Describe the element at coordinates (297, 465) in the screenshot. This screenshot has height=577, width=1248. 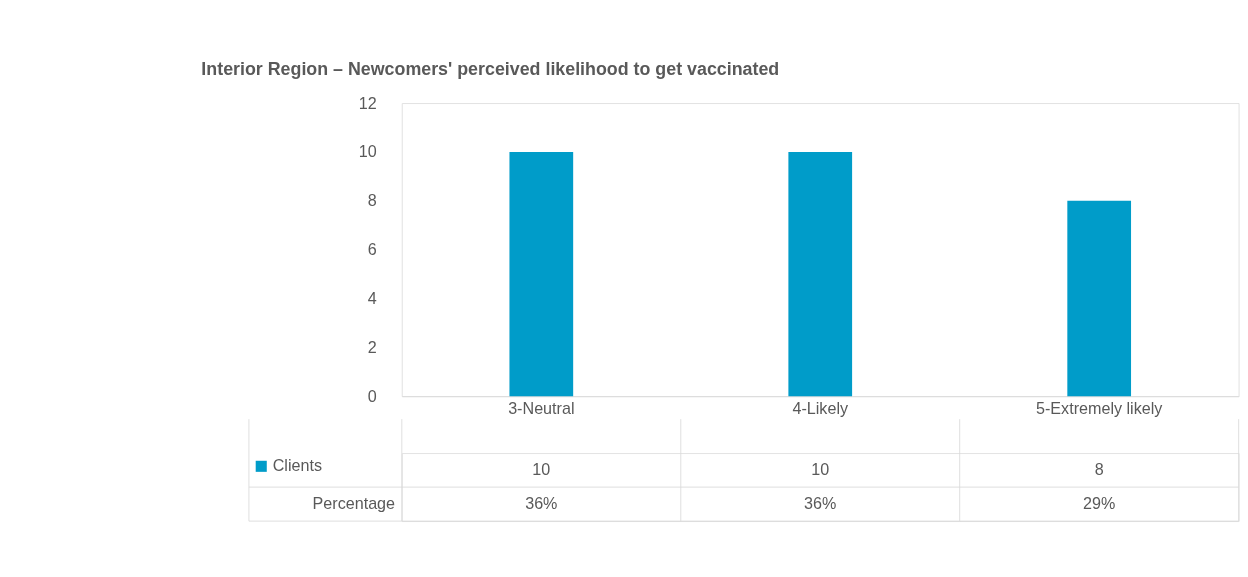
I see `legend-label: Clients` at that location.